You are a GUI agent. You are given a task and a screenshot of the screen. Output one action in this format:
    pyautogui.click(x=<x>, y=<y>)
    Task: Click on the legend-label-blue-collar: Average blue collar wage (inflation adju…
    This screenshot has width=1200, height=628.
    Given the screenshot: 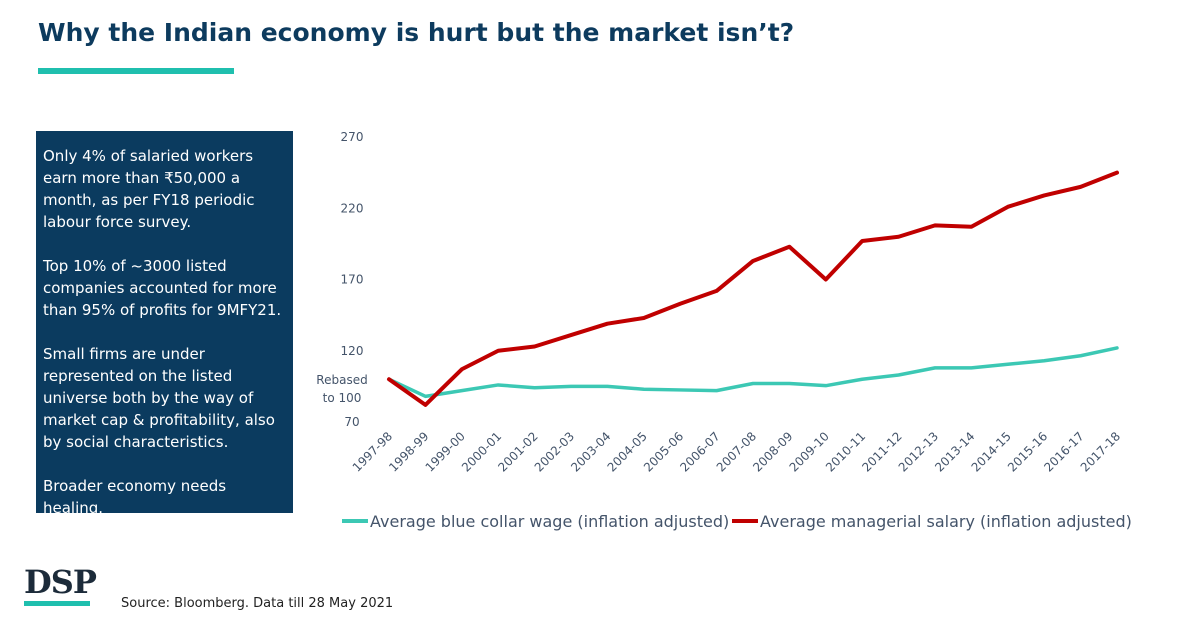 What is the action you would take?
    pyautogui.click(x=549, y=521)
    